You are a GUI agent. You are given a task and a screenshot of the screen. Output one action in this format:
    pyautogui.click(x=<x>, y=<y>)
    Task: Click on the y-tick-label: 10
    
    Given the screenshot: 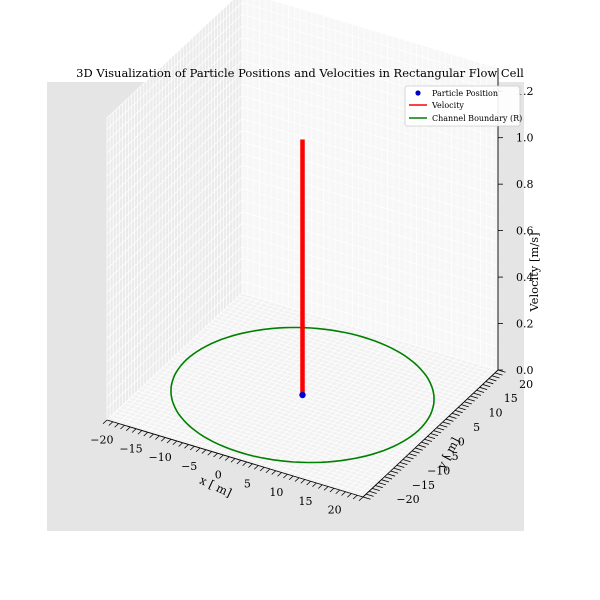 What is the action you would take?
    pyautogui.click(x=496, y=413)
    